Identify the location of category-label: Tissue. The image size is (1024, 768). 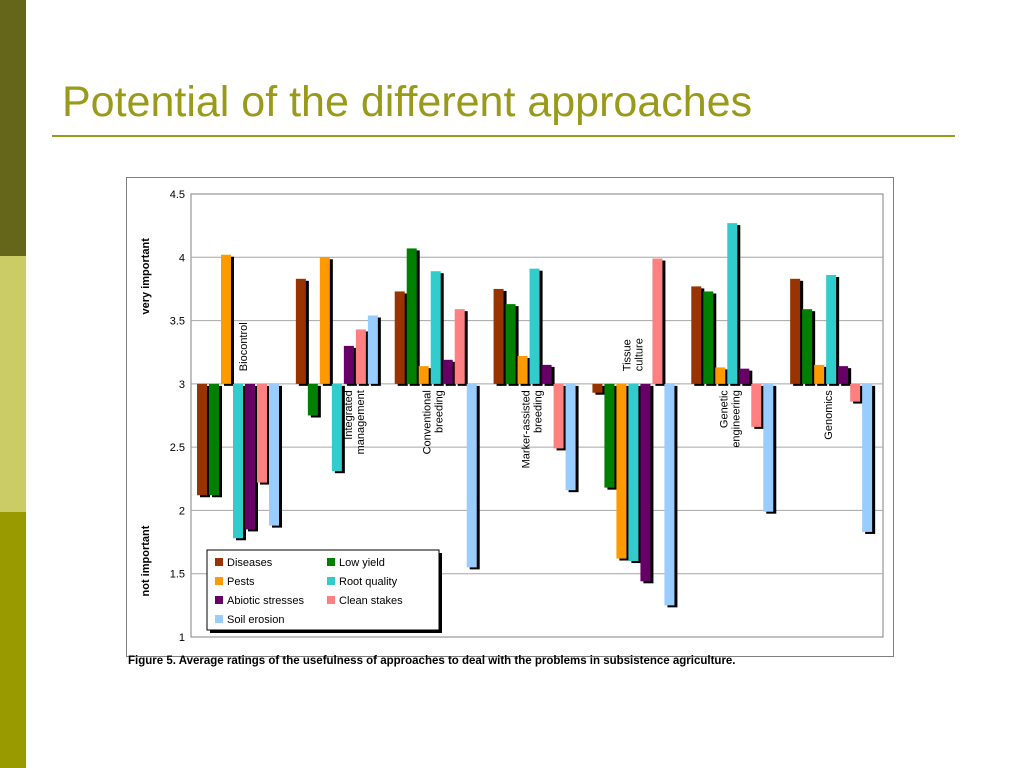
(627, 355).